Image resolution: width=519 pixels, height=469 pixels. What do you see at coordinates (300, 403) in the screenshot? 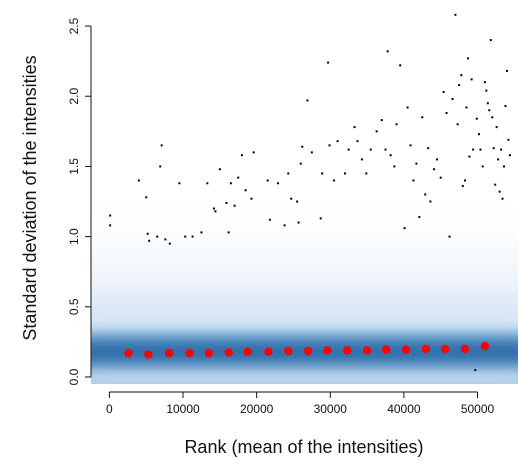
I see `x-axis: 0 10000 20000 30000 40000 50000` at bounding box center [300, 403].